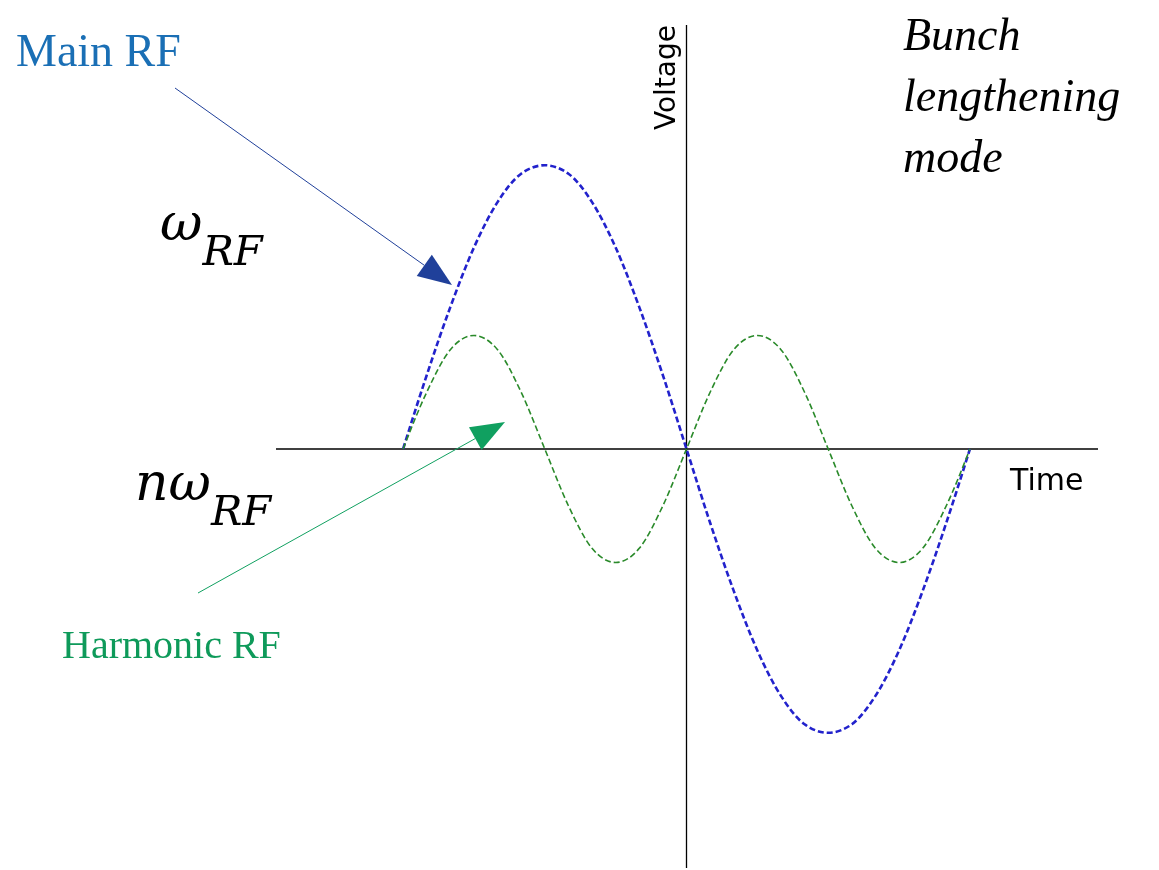 Image resolution: width=1159 pixels, height=870 pixels. I want to click on y-axis-title: Voltage, so click(665, 77).